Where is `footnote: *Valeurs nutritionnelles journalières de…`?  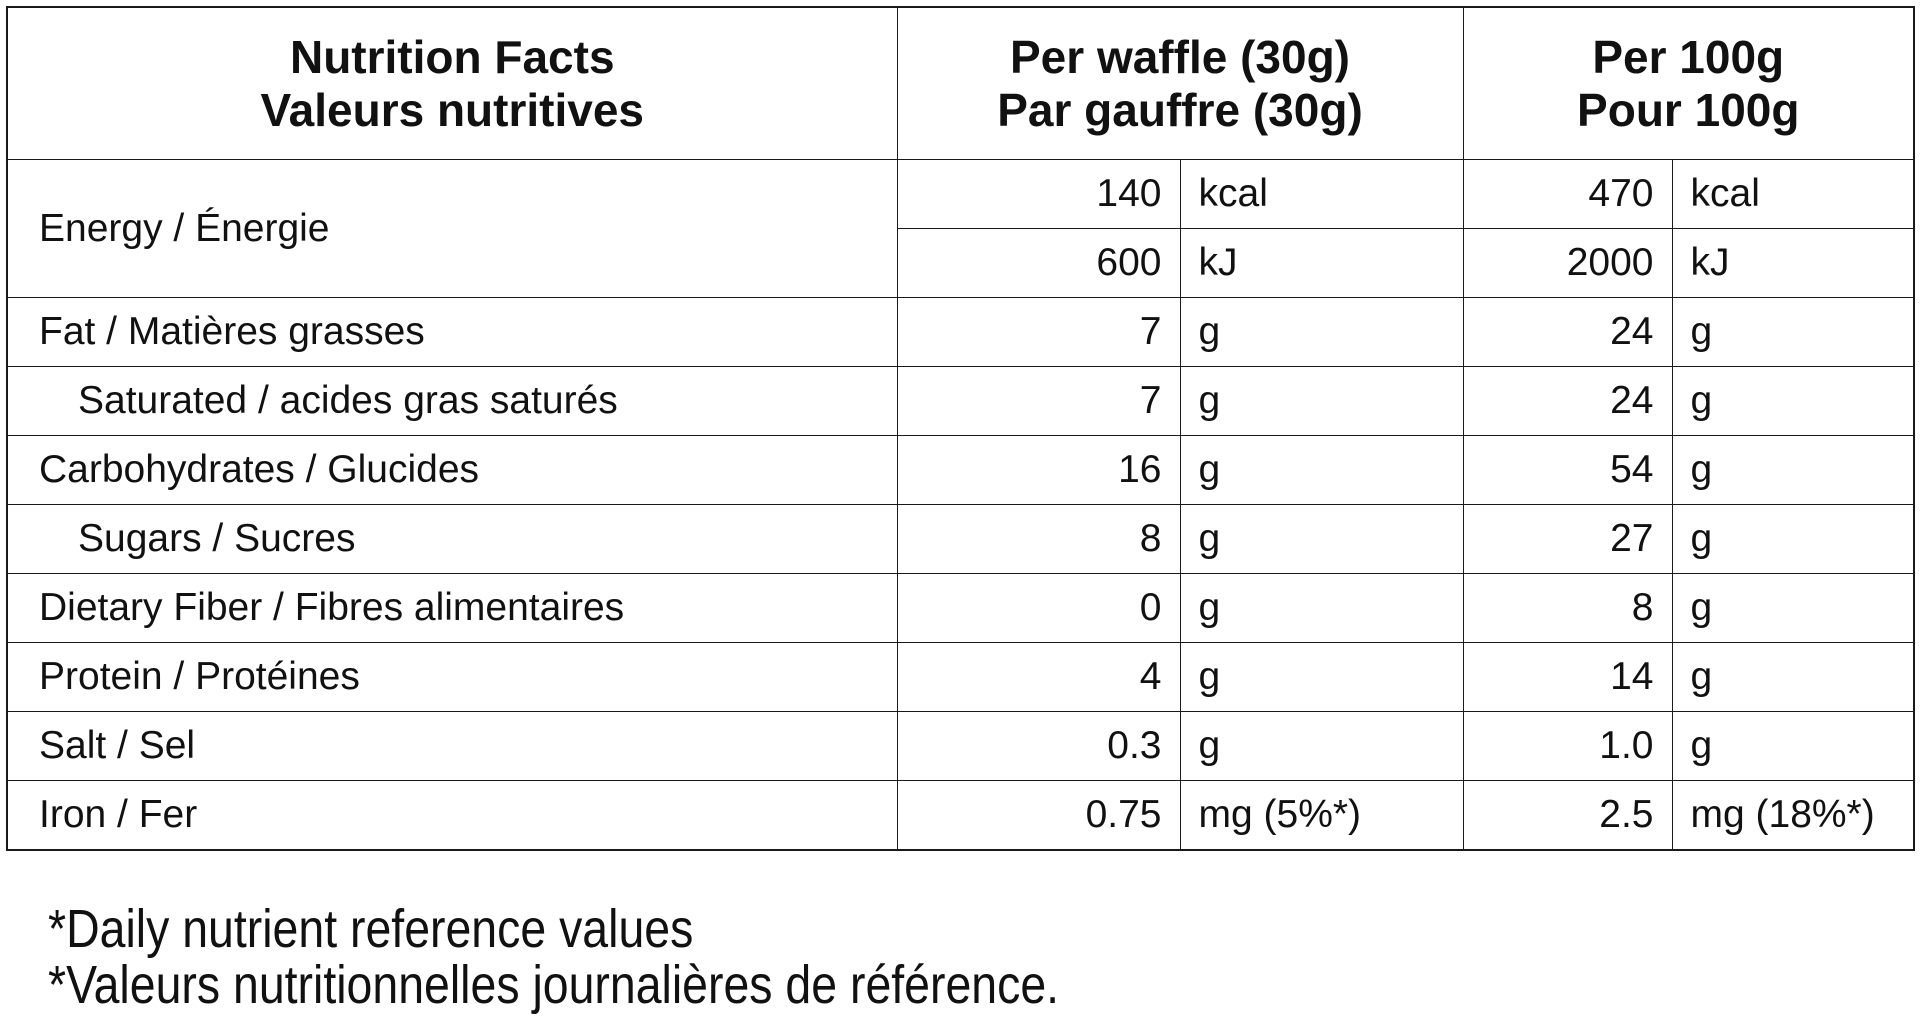
footnote: *Valeurs nutritionnelles journalières de… is located at coordinates (554, 985).